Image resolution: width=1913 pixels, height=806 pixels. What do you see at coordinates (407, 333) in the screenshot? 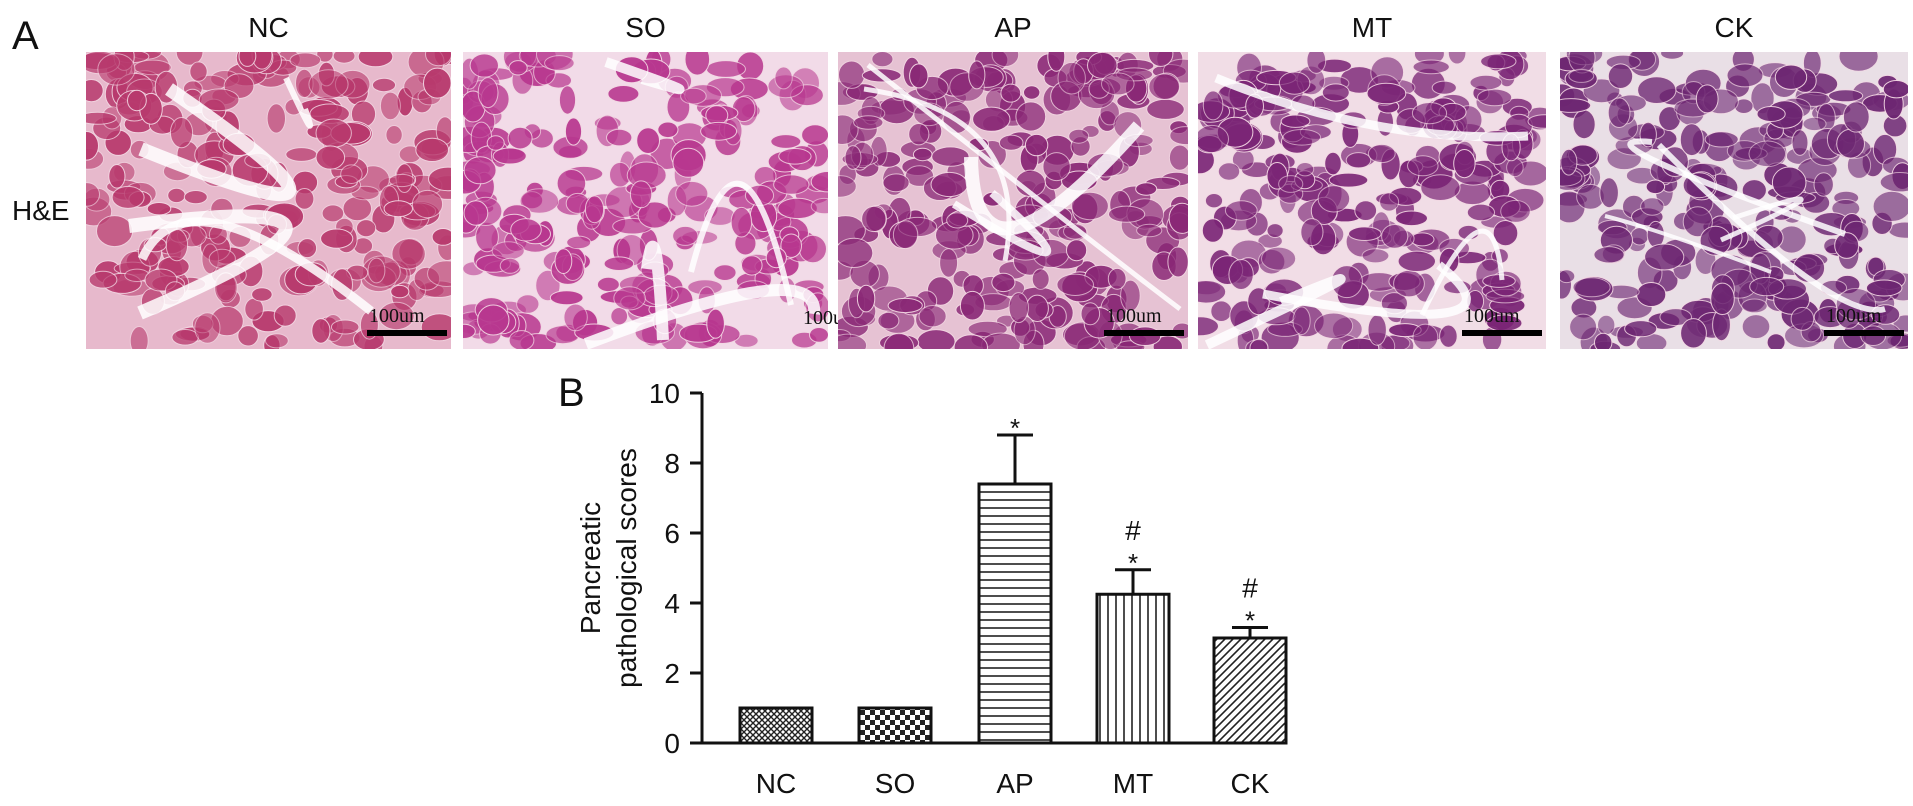
I see `scale-bar-nc` at bounding box center [407, 333].